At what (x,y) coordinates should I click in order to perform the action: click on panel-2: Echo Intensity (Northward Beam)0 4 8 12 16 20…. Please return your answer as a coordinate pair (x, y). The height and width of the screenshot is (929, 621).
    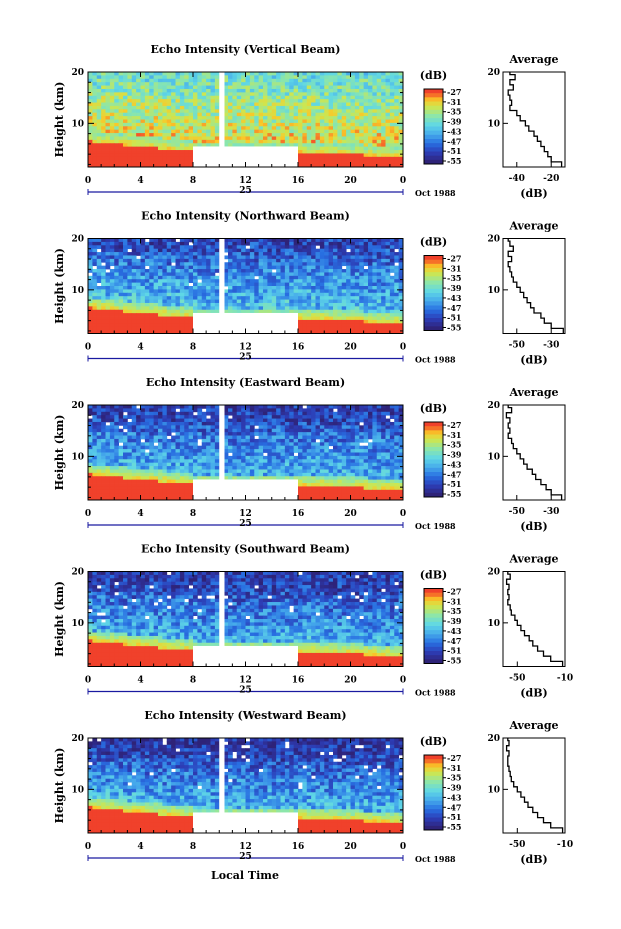
    Looking at the image, I should click on (309, 288).